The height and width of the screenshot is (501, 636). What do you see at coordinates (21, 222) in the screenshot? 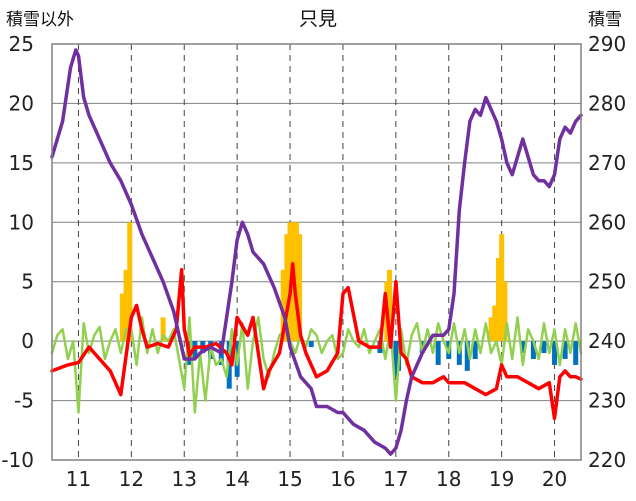
I see `y-left-tick-label: 10` at bounding box center [21, 222].